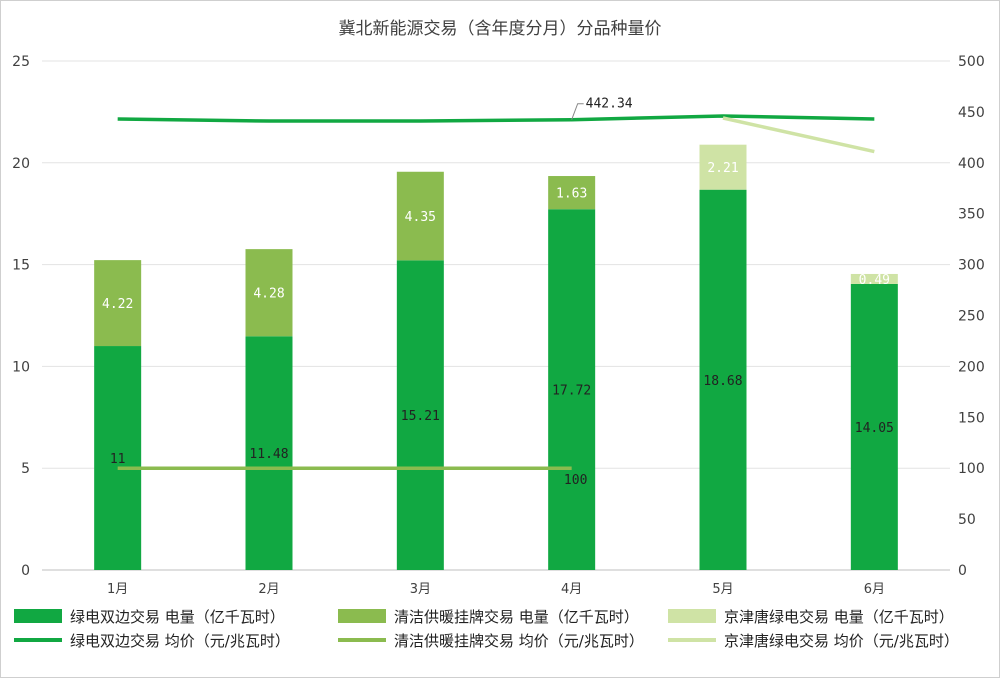 Image resolution: width=1000 pixels, height=678 pixels. I want to click on right-axis-tick-label: 450, so click(971, 113).